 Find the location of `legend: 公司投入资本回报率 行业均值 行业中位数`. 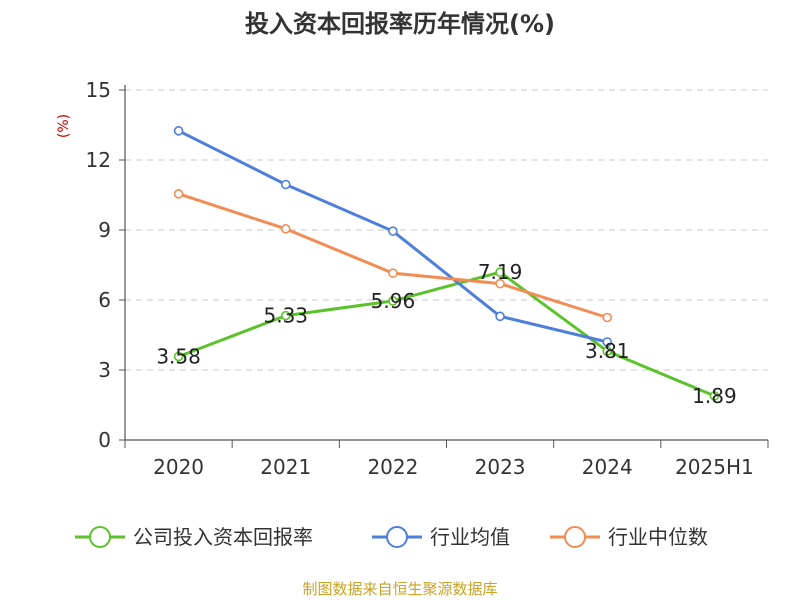

legend: 公司投入资本回报率 行业均值 行业中位数 is located at coordinates (391, 537).